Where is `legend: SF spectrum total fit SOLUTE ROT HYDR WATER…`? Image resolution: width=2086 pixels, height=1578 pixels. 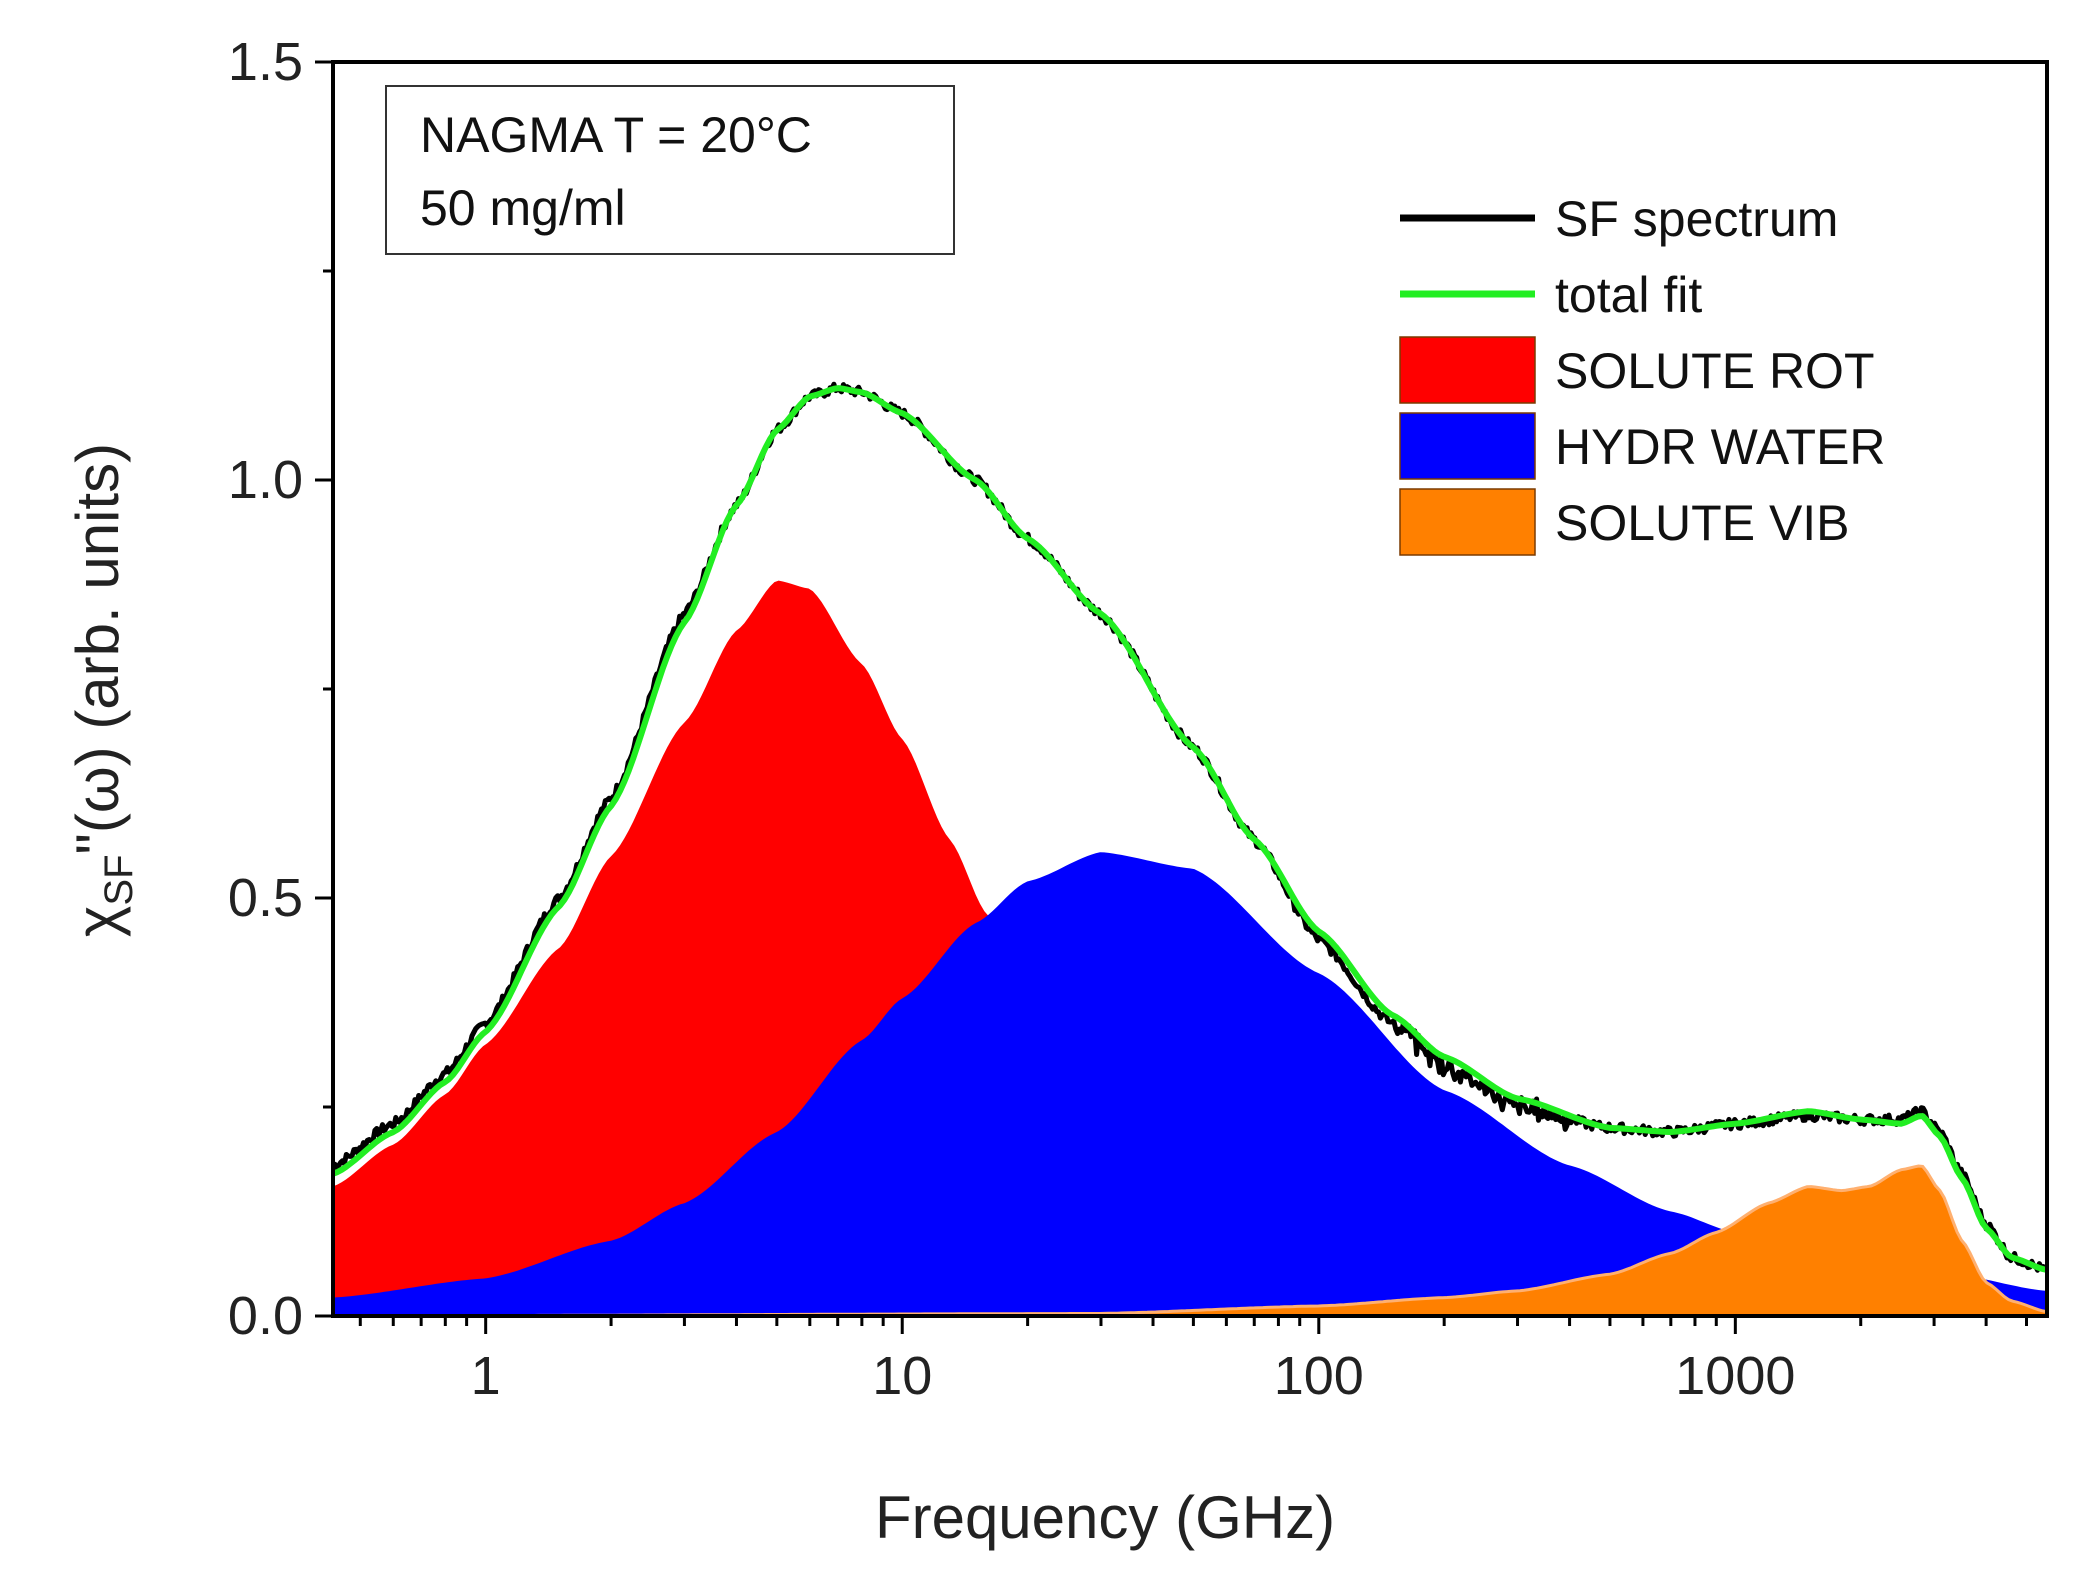 legend: SF spectrum total fit SOLUTE ROT HYDR WATER… is located at coordinates (1642, 373).